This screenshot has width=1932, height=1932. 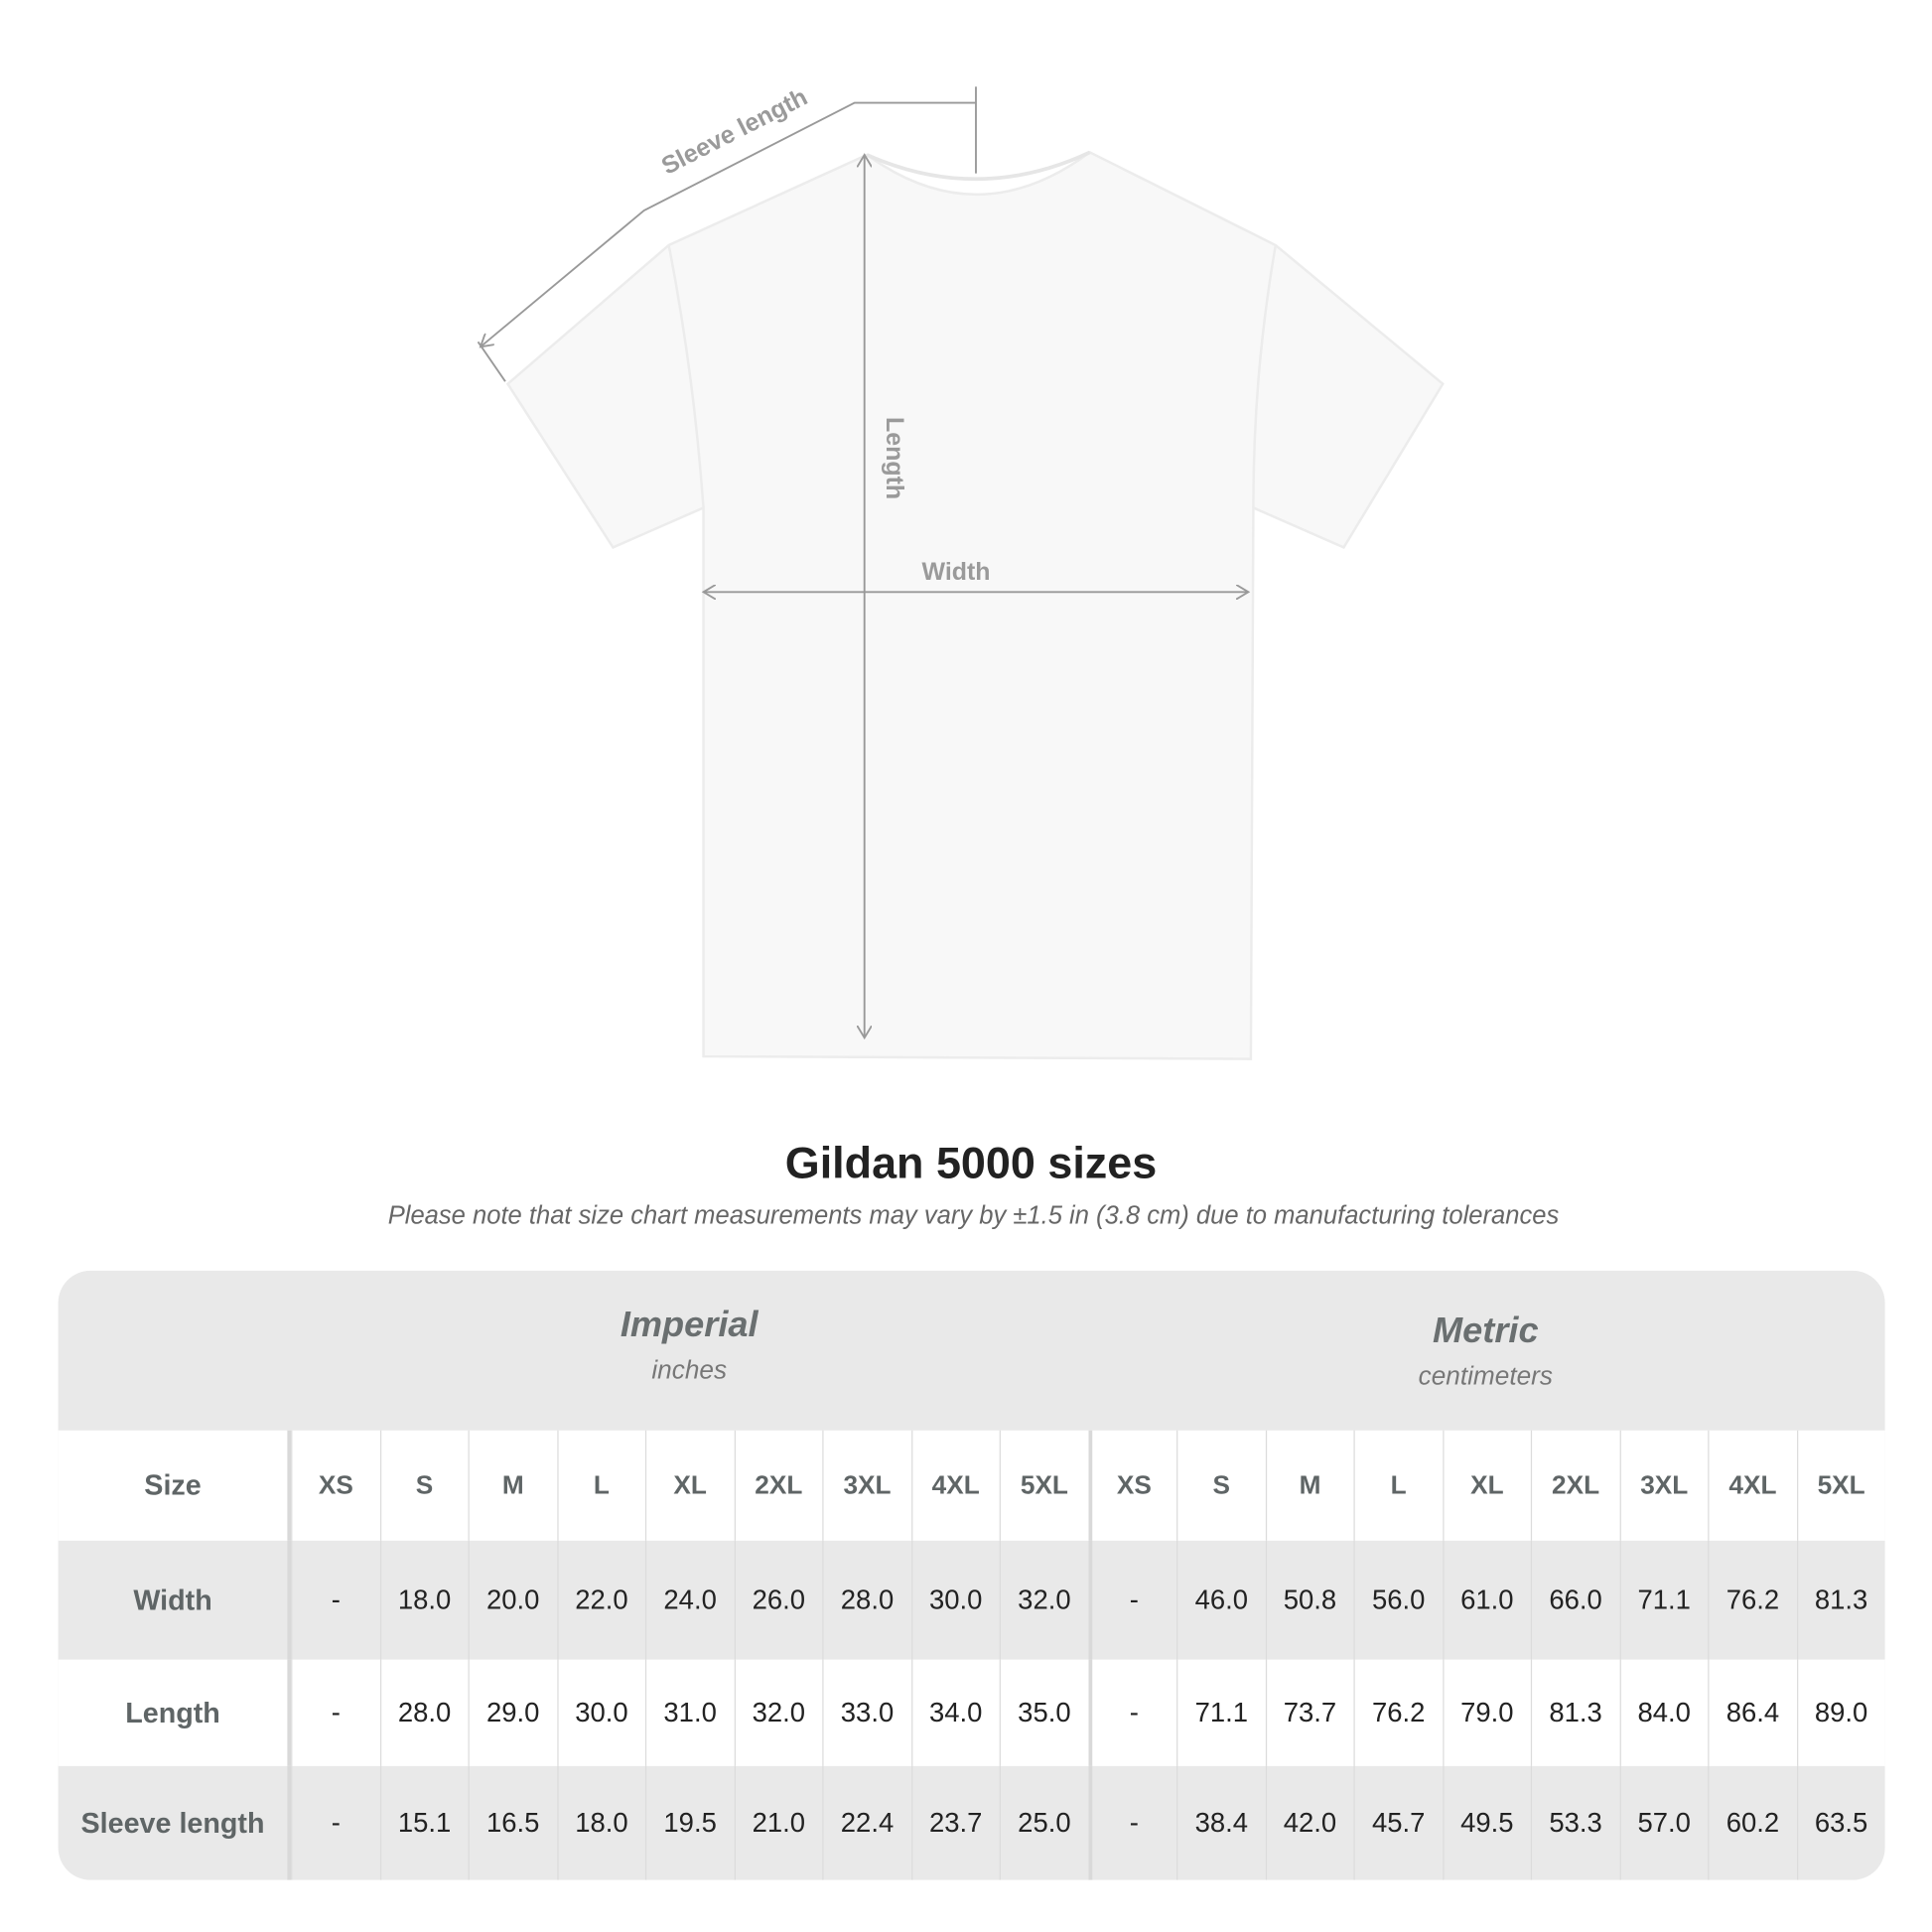 I want to click on imperial-value: 24.0, so click(x=689, y=1600).